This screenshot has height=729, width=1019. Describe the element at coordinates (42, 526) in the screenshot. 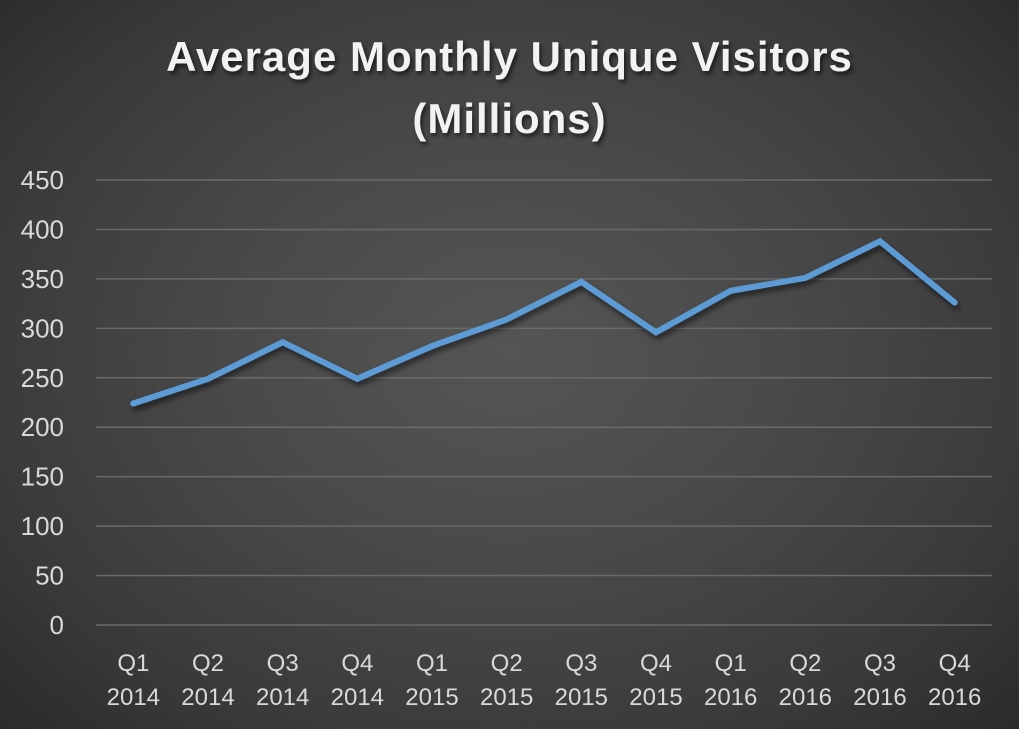

I see `y-tick-label: 100` at that location.